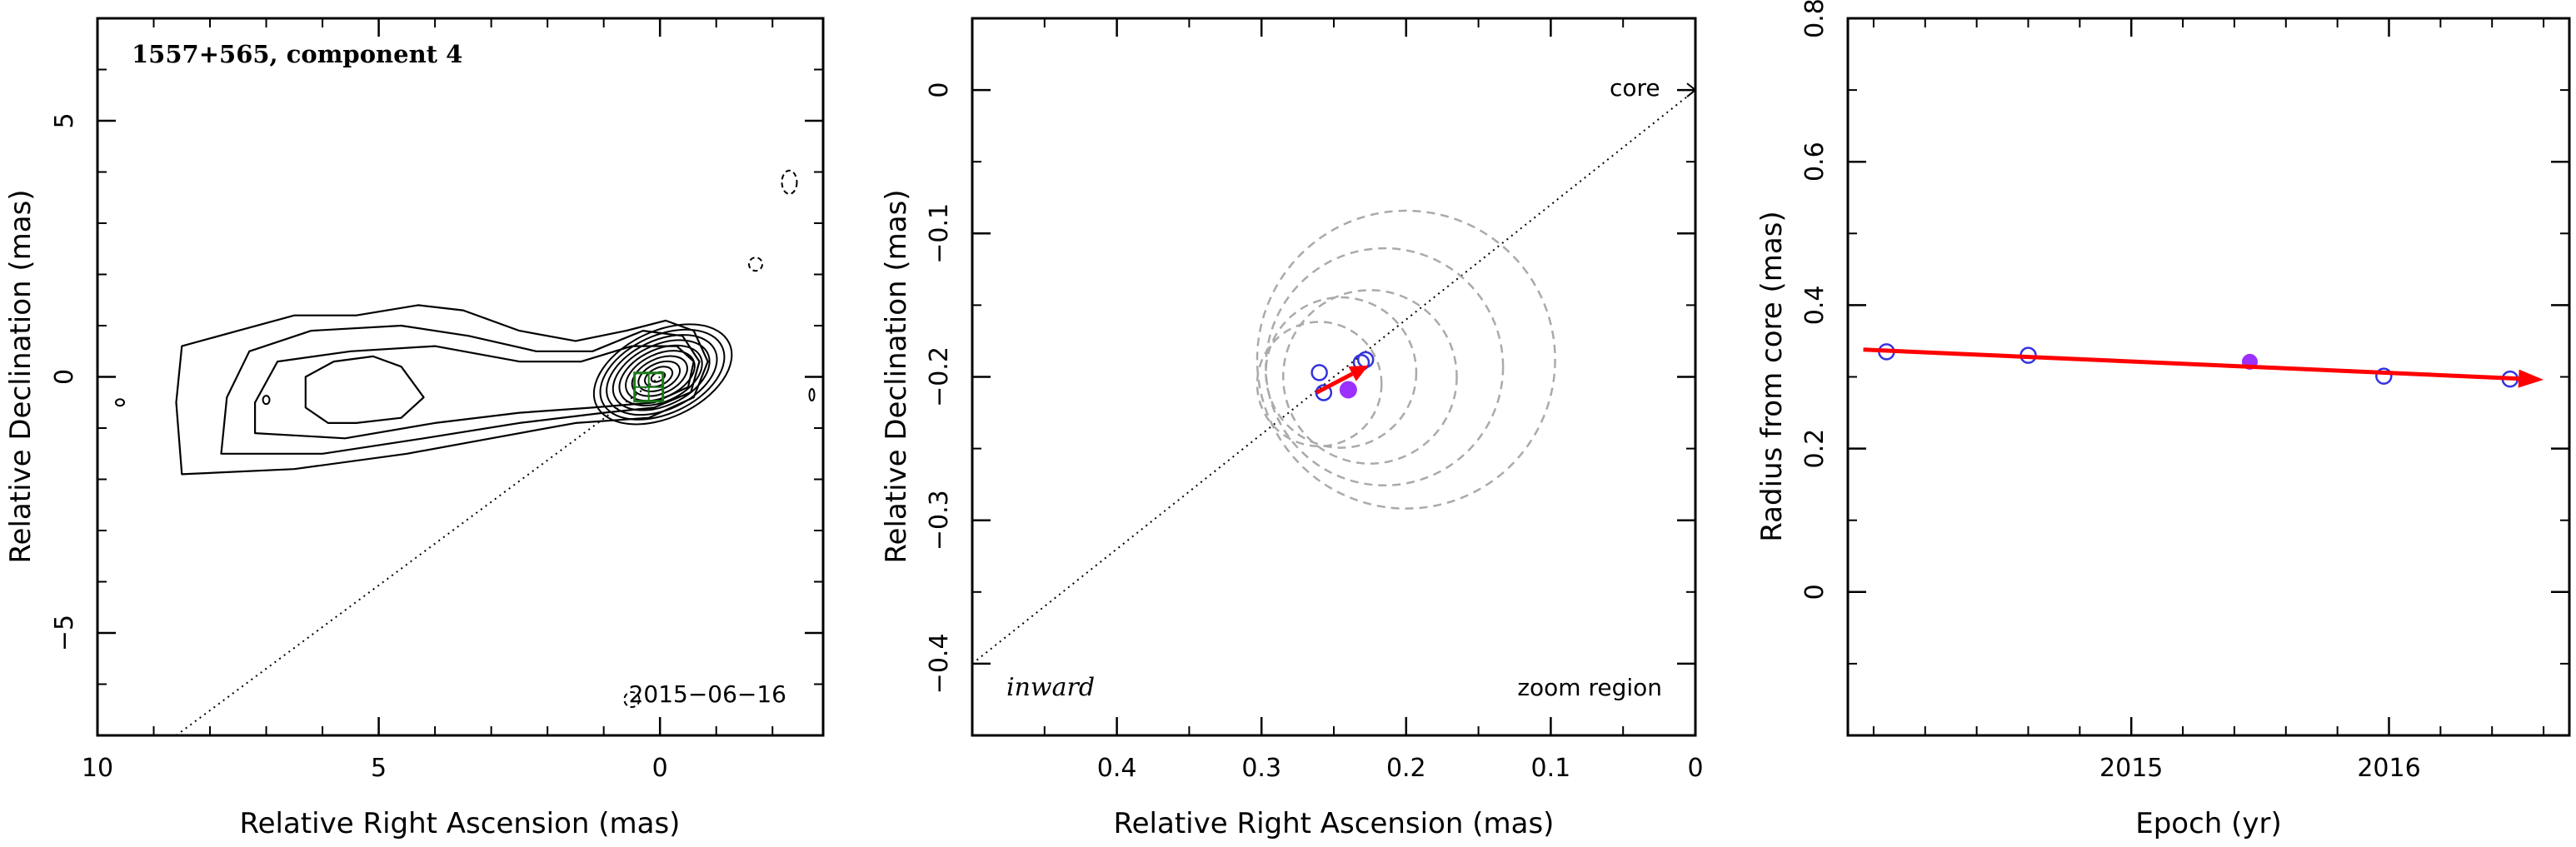 The height and width of the screenshot is (847, 2576). I want to click on p1-title: 1557+565, component 4, so click(297, 54).